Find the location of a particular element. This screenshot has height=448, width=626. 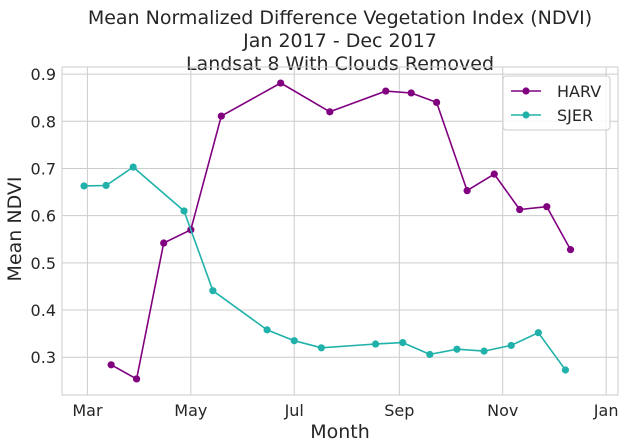

legend-item-harv: HARV is located at coordinates (556, 91).